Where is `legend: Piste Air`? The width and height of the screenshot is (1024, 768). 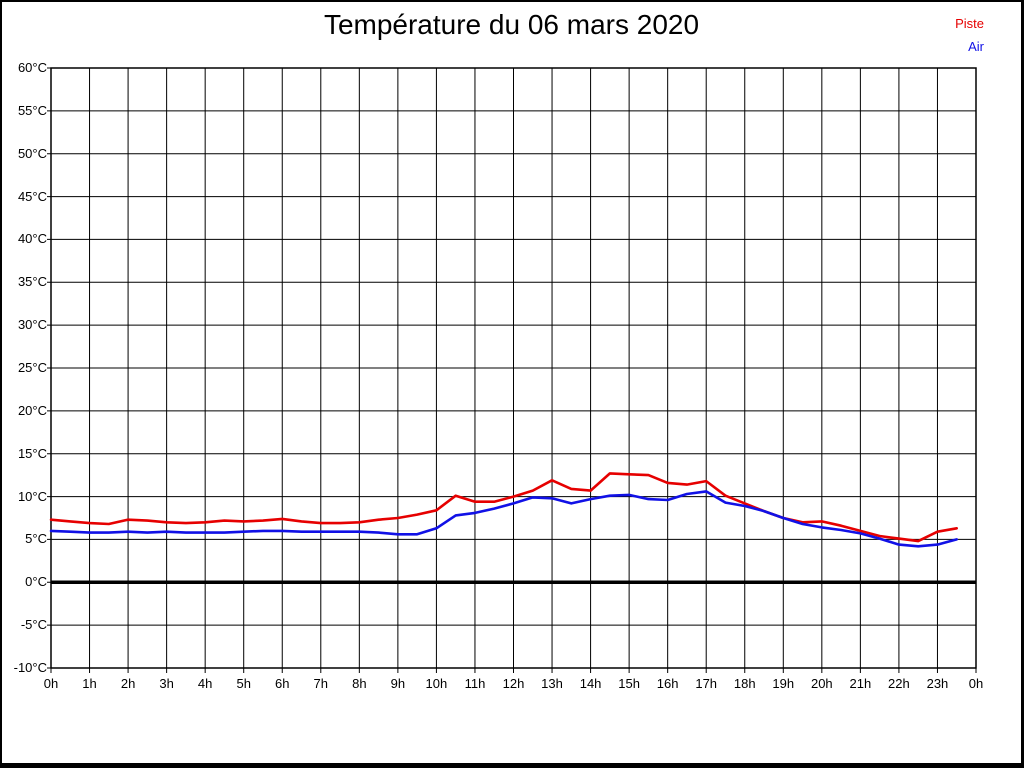 legend: Piste Air is located at coordinates (969, 35).